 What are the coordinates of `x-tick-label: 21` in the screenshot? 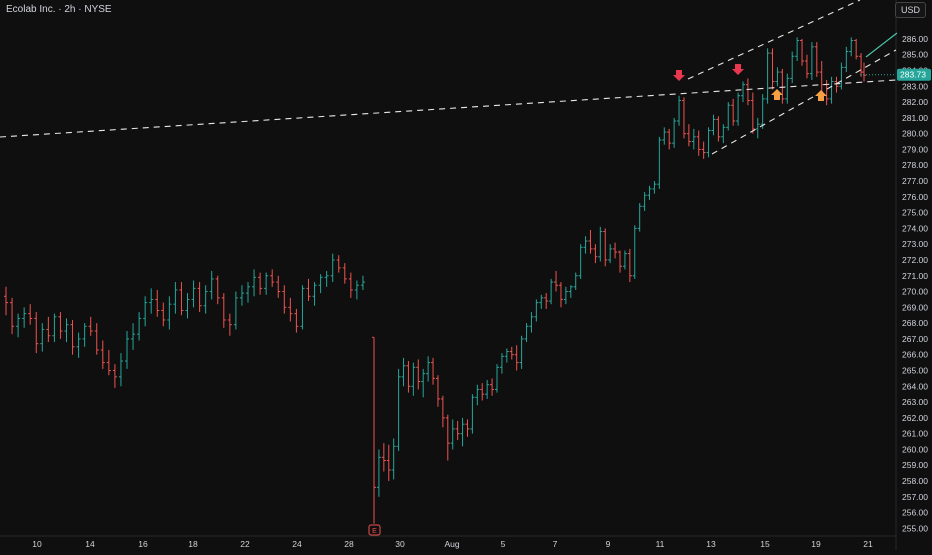 It's located at (868, 544).